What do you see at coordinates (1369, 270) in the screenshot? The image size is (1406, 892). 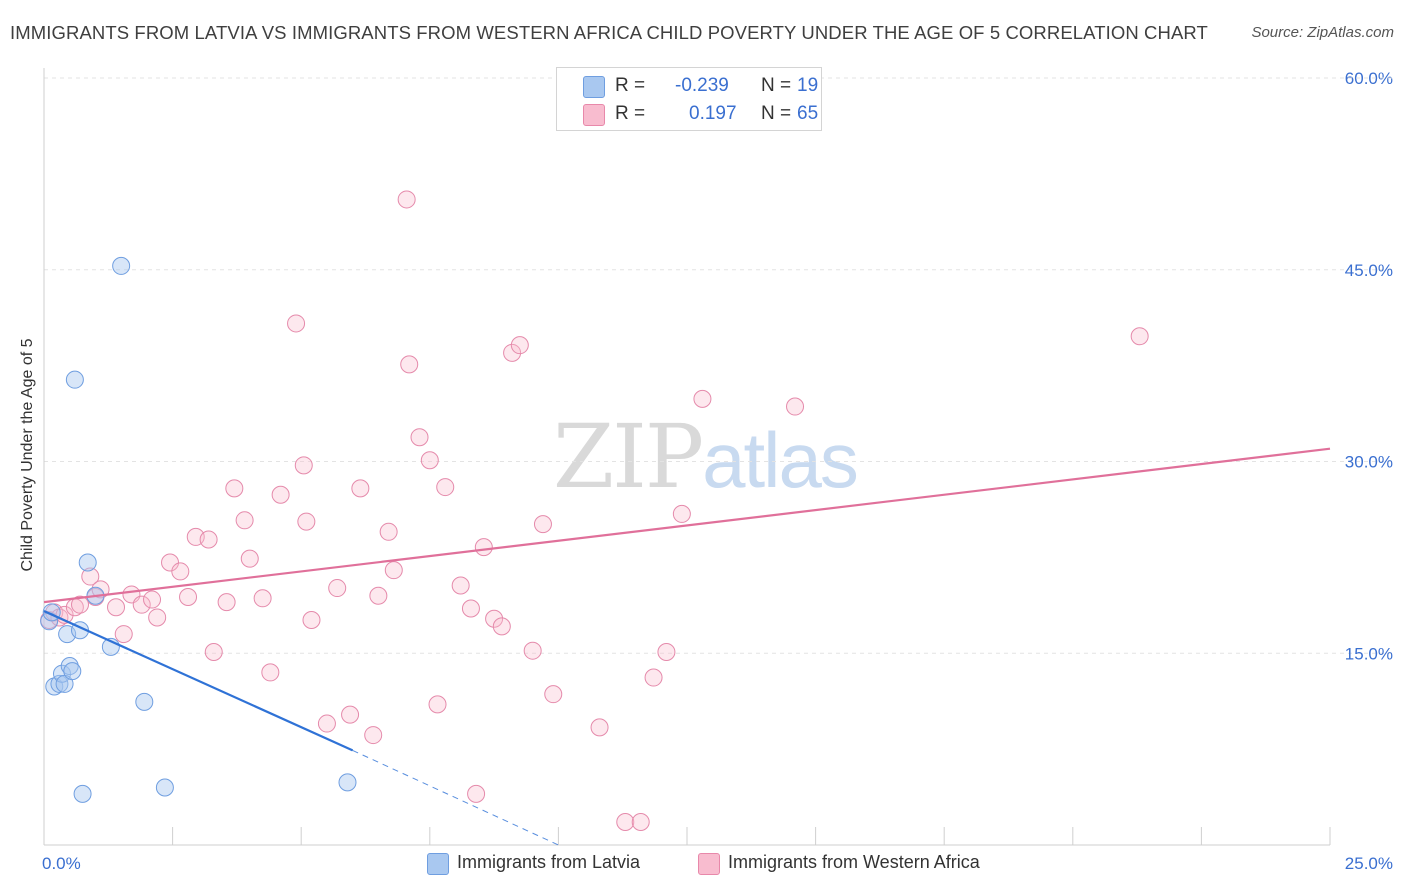 I see `y-tick-label: 45.0%` at bounding box center [1369, 270].